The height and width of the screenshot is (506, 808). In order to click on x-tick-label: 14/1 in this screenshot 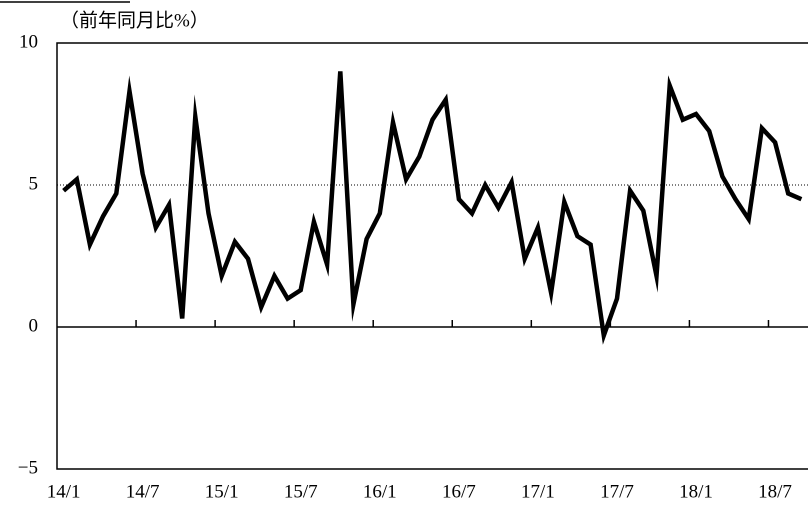, I will do `click(64, 491)`.